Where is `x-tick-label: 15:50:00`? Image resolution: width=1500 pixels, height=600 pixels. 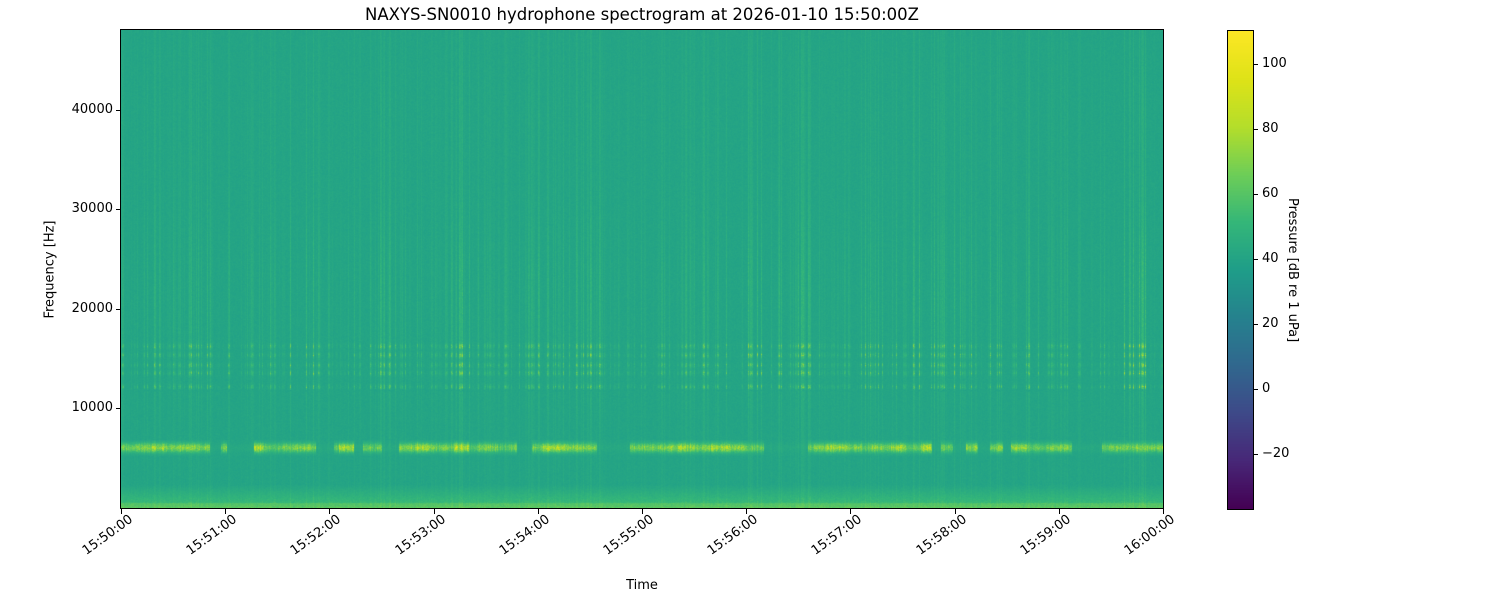 x-tick-label: 15:50:00 is located at coordinates (107, 535).